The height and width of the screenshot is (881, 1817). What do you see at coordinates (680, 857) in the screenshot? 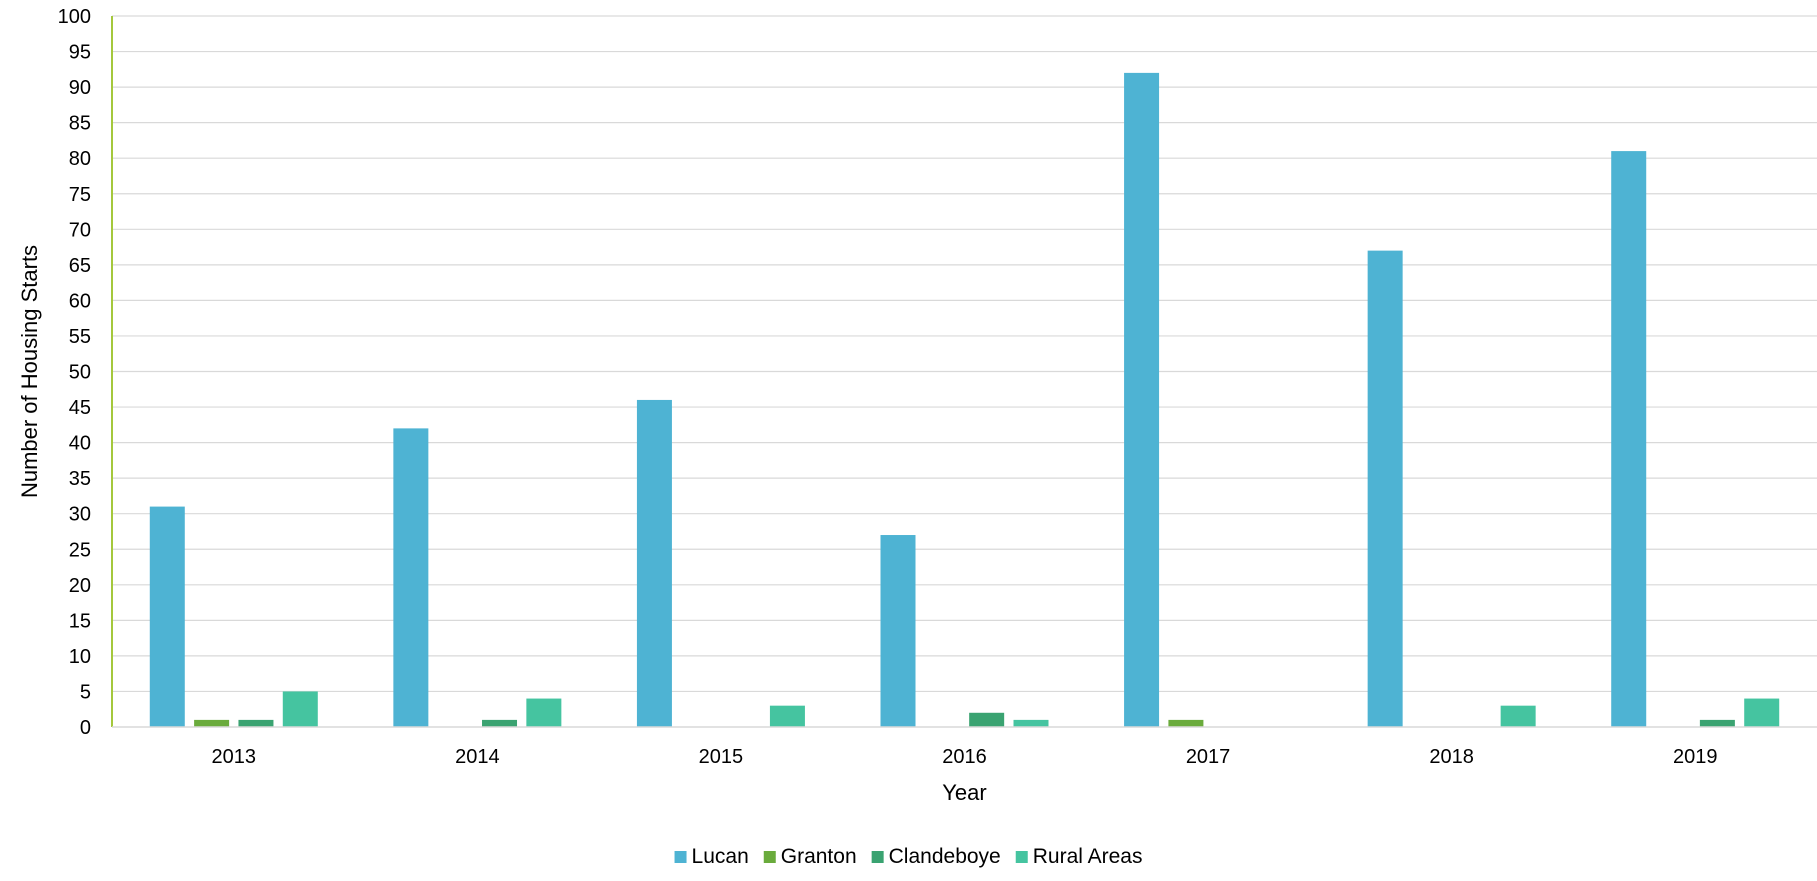
I see `legend-swatch-lucan` at bounding box center [680, 857].